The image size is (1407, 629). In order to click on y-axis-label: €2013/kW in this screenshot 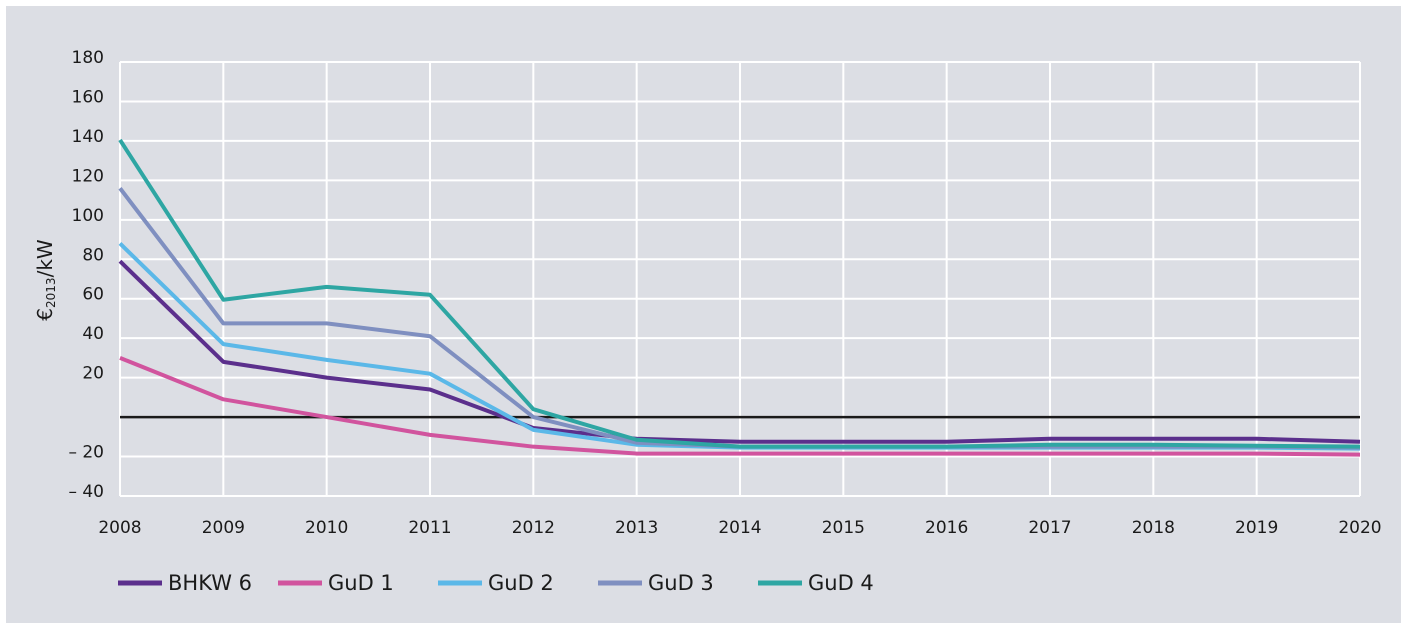, I will do `click(45, 280)`.